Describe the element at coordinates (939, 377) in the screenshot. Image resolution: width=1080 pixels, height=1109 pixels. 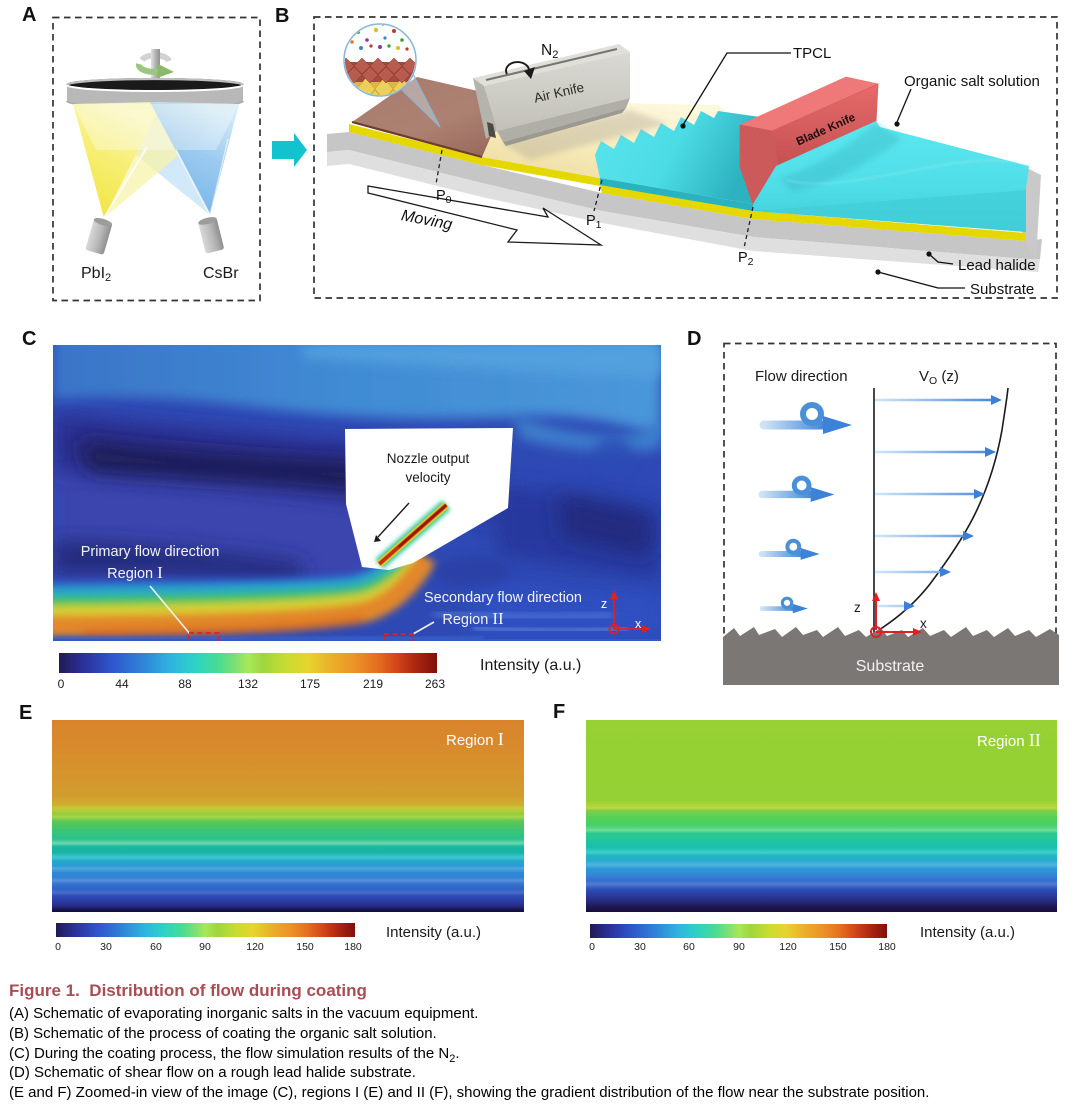
I see `svg-text: VO (z)` at that location.